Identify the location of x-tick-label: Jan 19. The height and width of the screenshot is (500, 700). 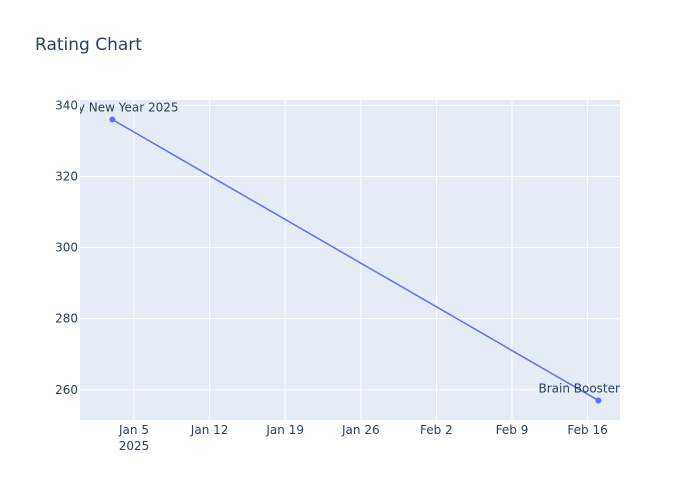
(284, 430).